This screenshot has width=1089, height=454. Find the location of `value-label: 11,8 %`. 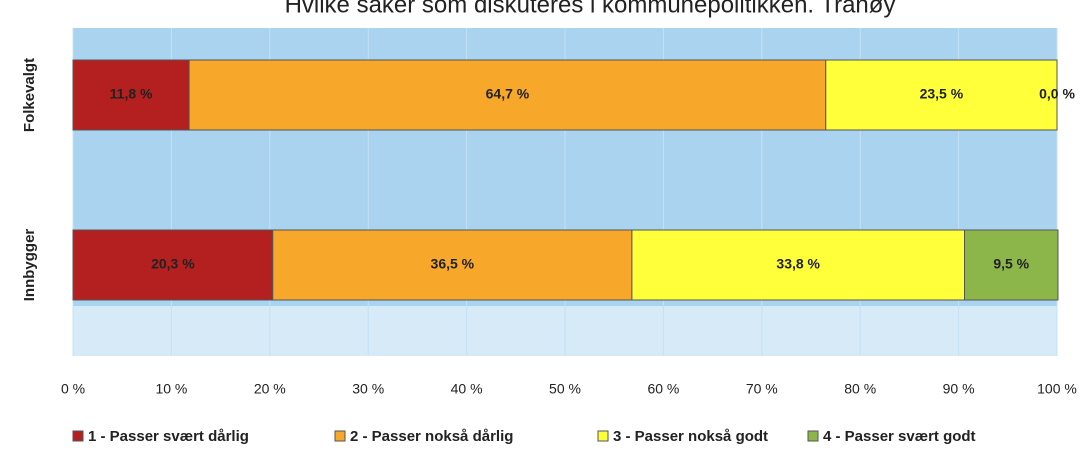

value-label: 11,8 % is located at coordinates (131, 94).